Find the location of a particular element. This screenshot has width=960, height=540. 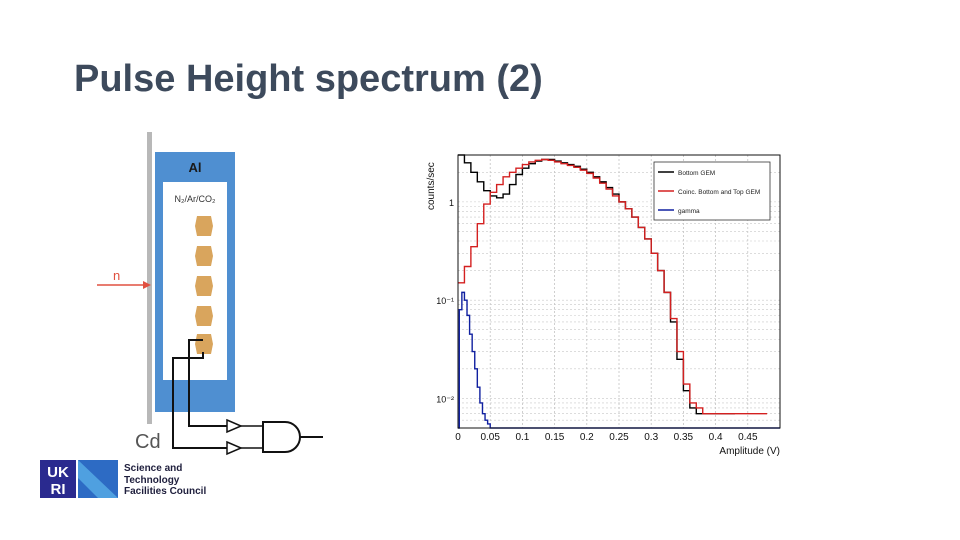

chart-legend: Bottom GEM Coinc. Bottom and Top GEM gamma is located at coordinates (712, 191).